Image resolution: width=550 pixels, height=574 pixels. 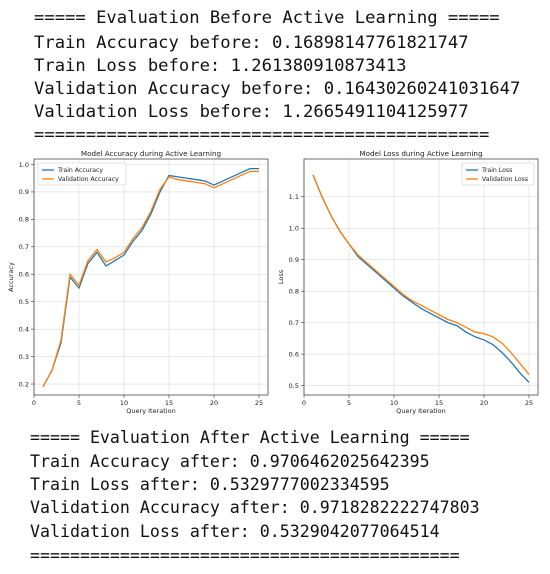 I want to click on legend-label-1: Validation Accuracy, so click(x=88, y=179).